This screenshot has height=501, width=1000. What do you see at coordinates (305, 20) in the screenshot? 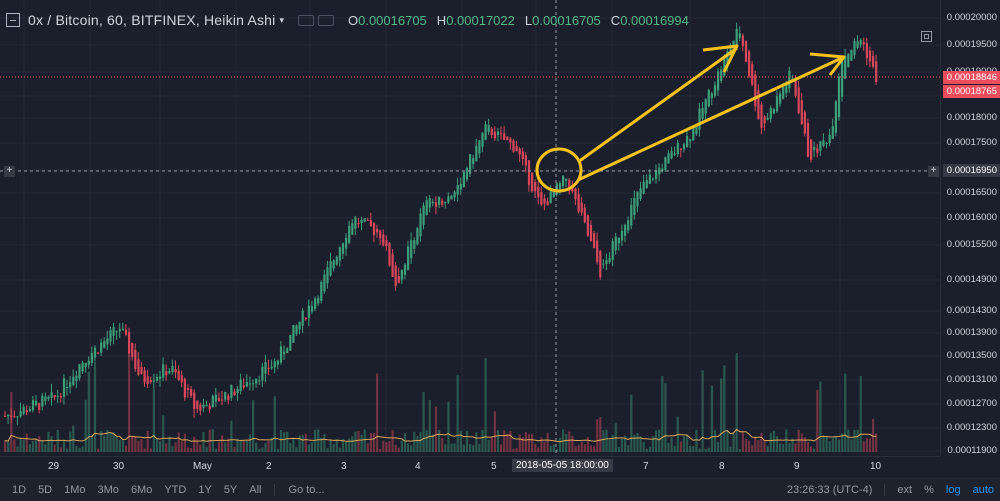
I see `eye-icon` at bounding box center [305, 20].